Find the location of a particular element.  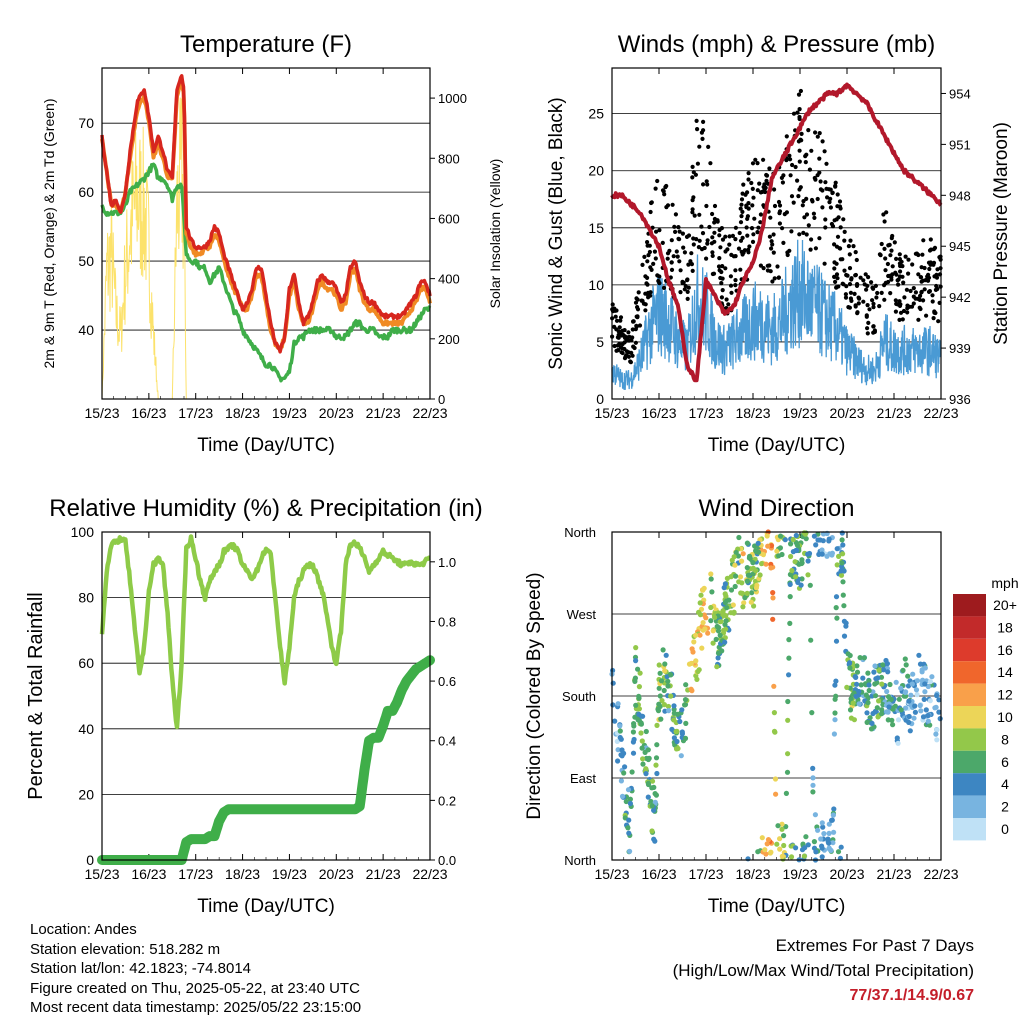

y-tick-label: 70 is located at coordinates (86, 123).